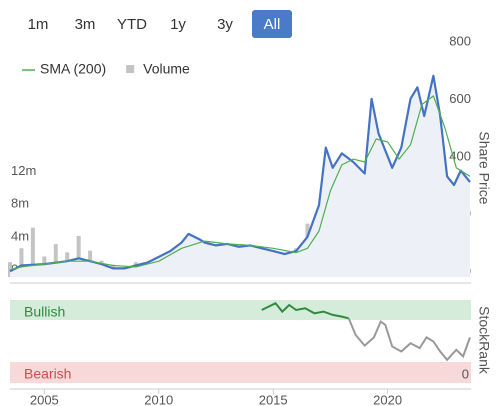  What do you see at coordinates (460, 40) in the screenshot?
I see `y-tick-label: 800` at bounding box center [460, 40].